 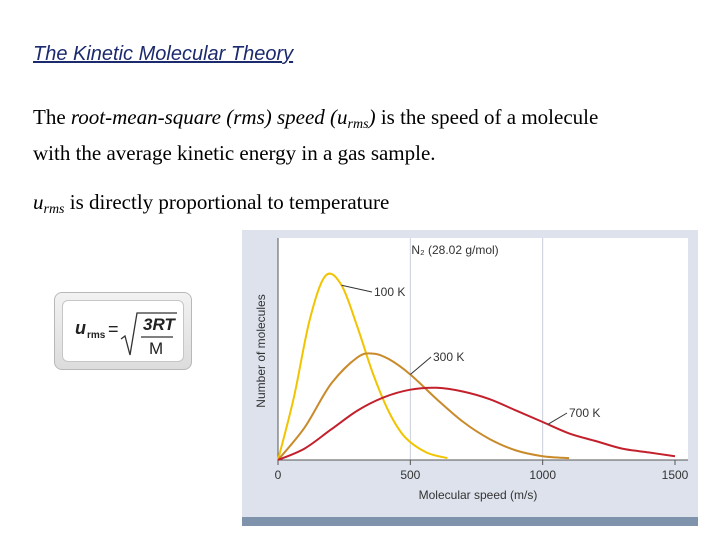 I want to click on rms-formula-box: u rms = 3RT M, so click(x=123, y=331).